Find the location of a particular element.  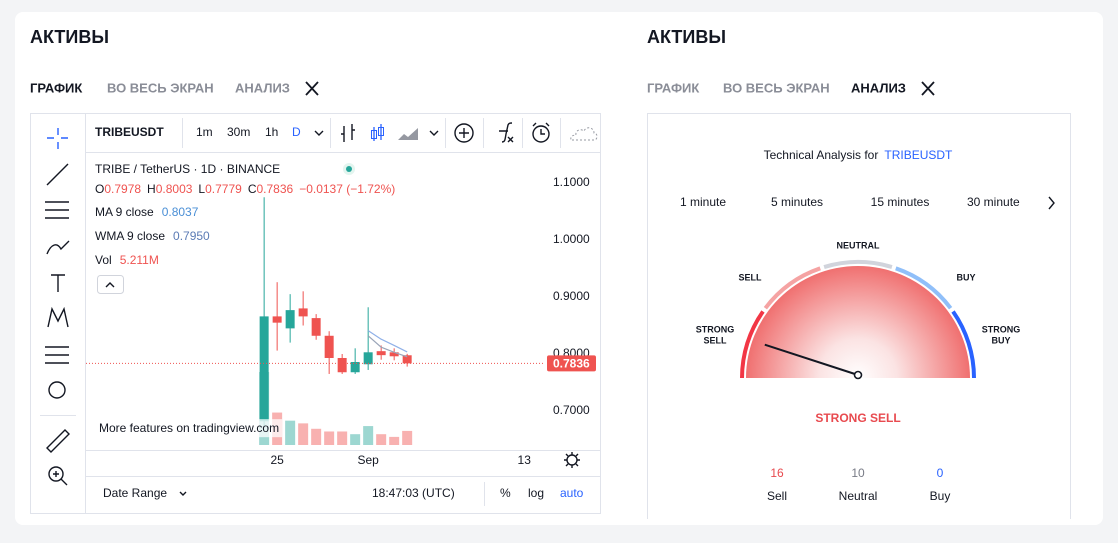

ohlc-value: 0.7779 is located at coordinates (223, 189).